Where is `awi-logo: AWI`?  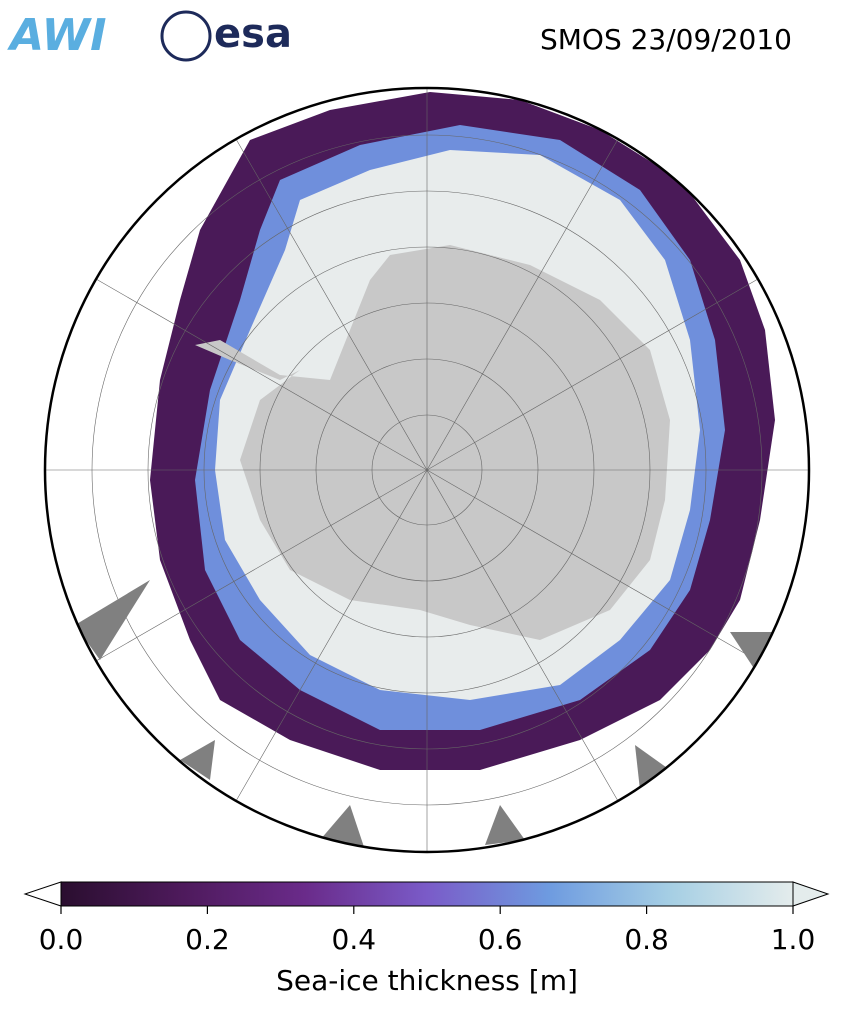 awi-logo: AWI is located at coordinates (57, 35).